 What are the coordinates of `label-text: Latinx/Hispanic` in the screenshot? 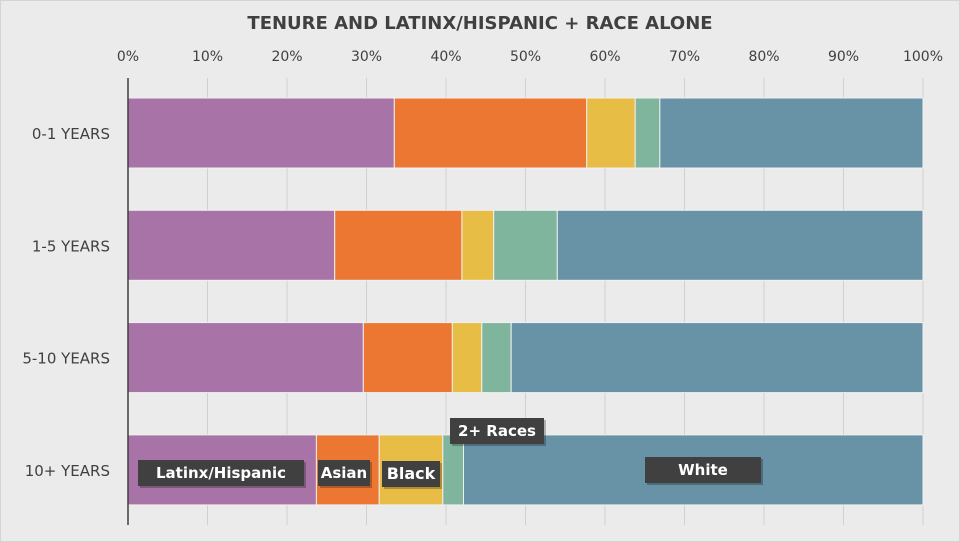 It's located at (221, 473).